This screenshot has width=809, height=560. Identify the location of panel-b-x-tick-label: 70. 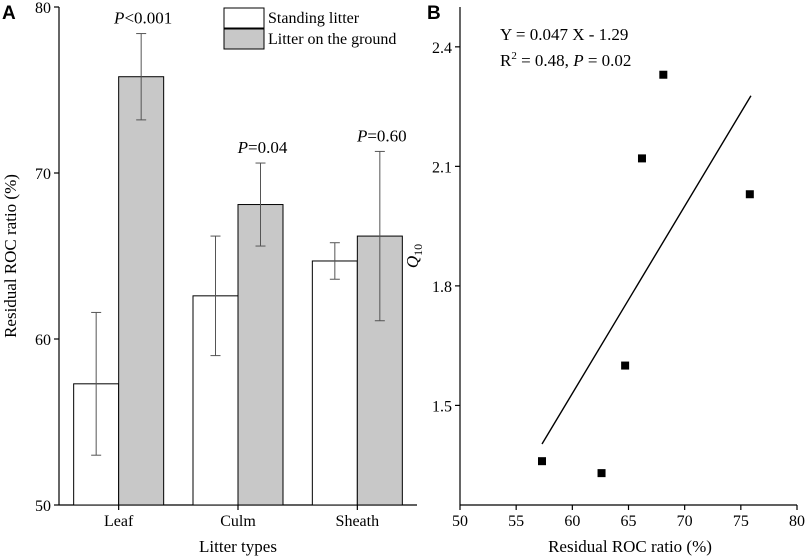
(685, 521).